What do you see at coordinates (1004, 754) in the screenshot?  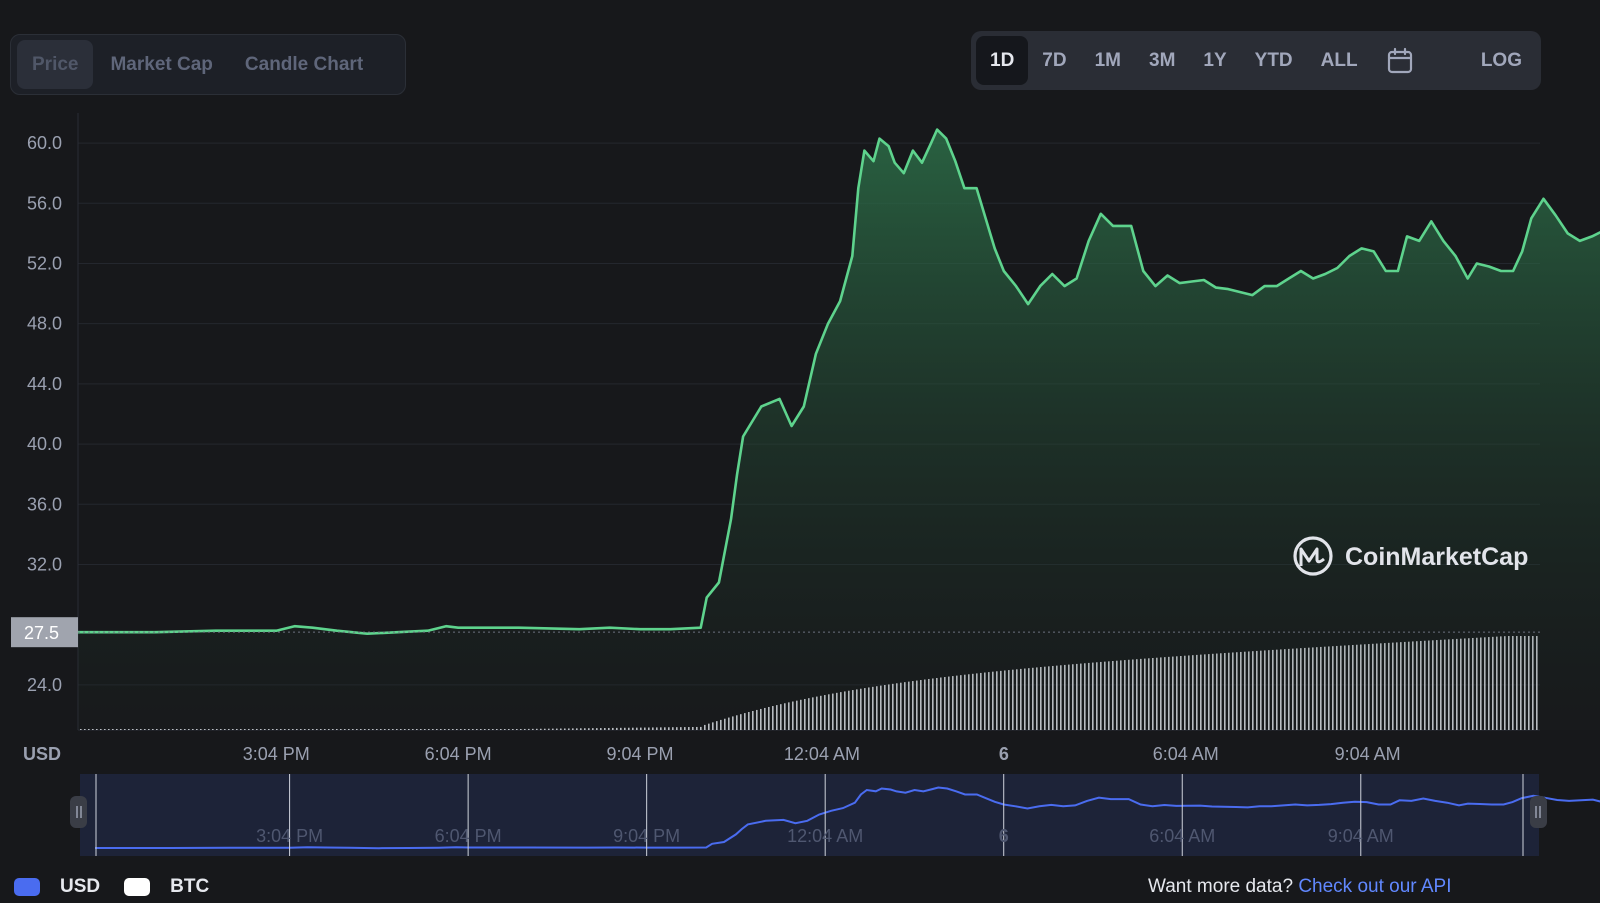 I see `x-tick-label: 6` at bounding box center [1004, 754].